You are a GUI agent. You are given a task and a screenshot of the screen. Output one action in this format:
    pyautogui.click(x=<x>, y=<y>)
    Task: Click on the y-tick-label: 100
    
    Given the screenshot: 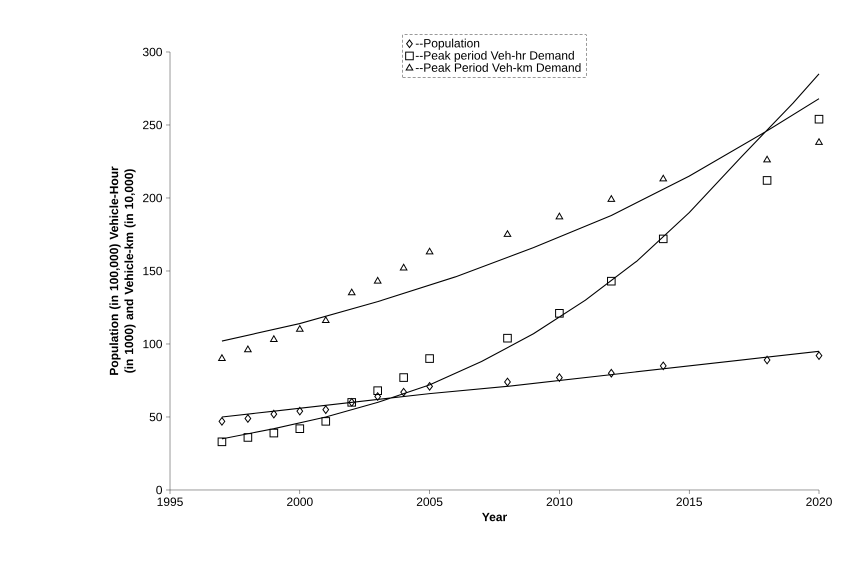 What is the action you would take?
    pyautogui.click(x=152, y=344)
    